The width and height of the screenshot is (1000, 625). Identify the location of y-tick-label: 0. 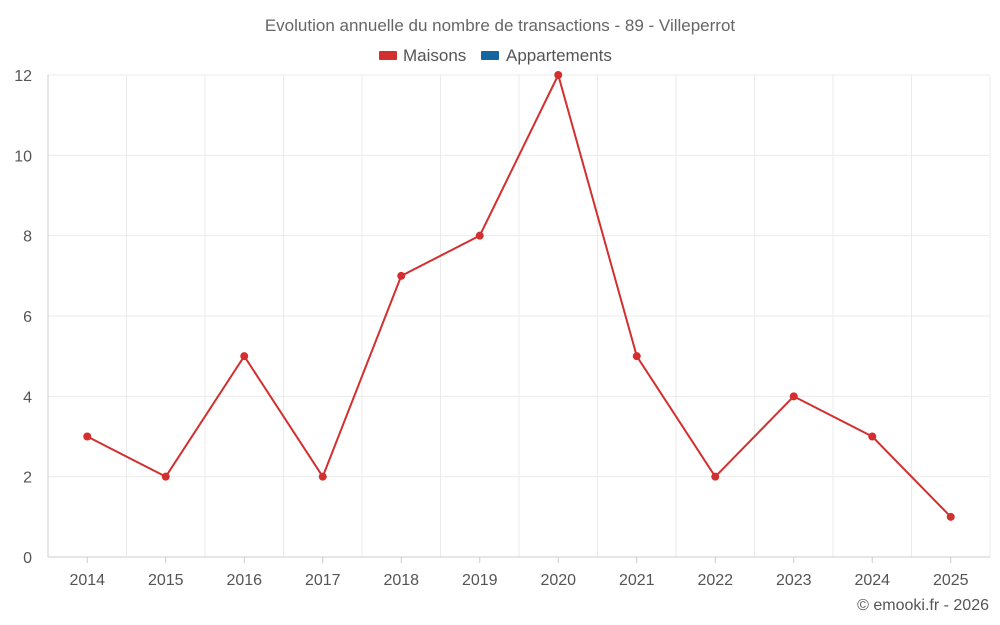
(27, 558).